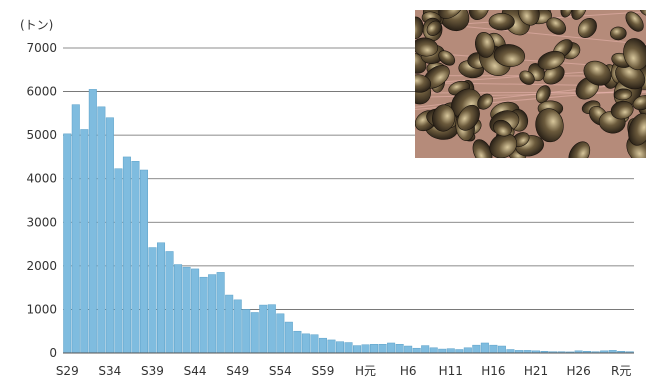  What do you see at coordinates (53, 353) in the screenshot?
I see `y-tick-label: 0` at bounding box center [53, 353].